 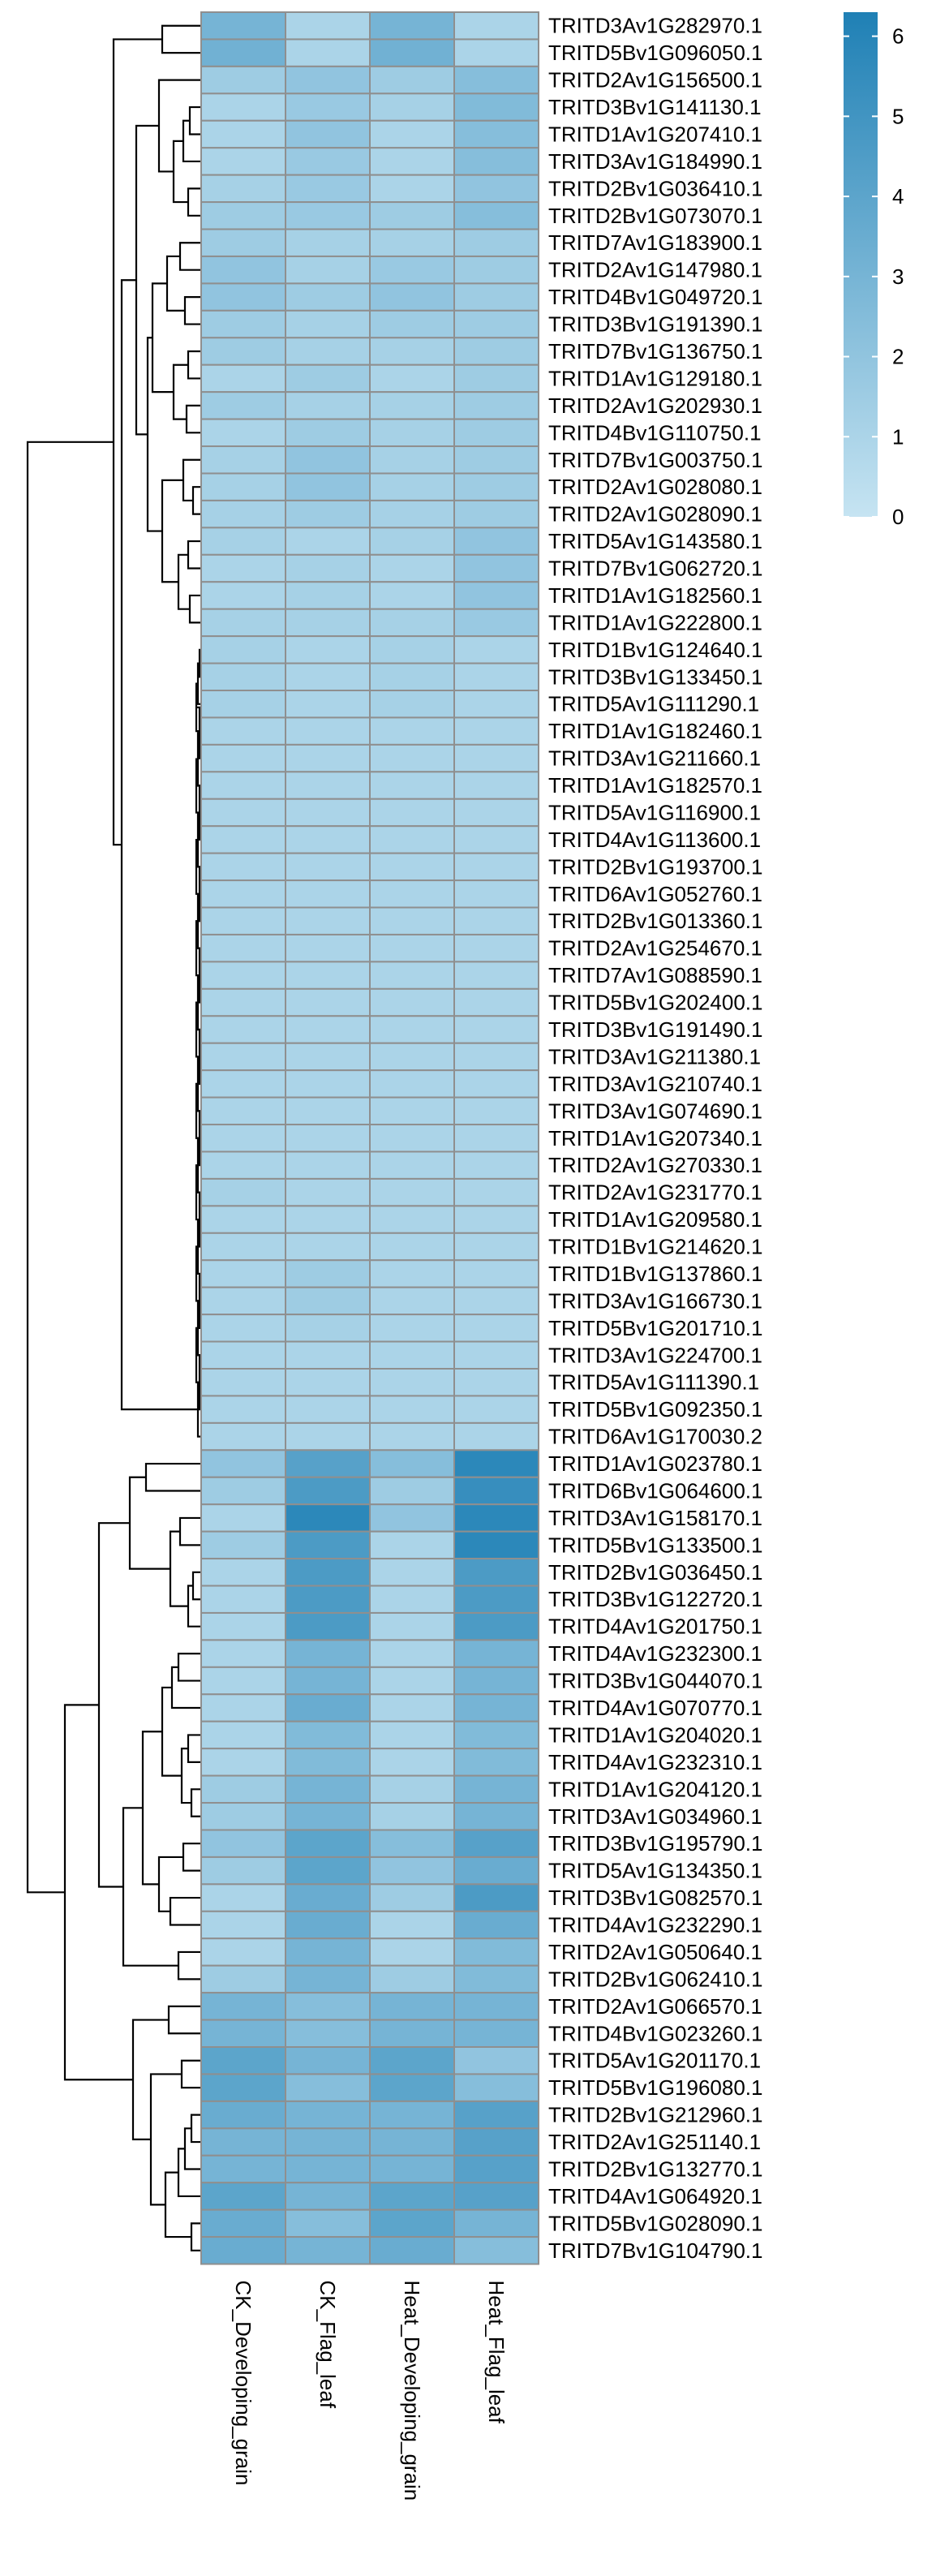 What do you see at coordinates (655, 1816) in the screenshot?
I see `row-label: TRITD3Av1G034960.1` at bounding box center [655, 1816].